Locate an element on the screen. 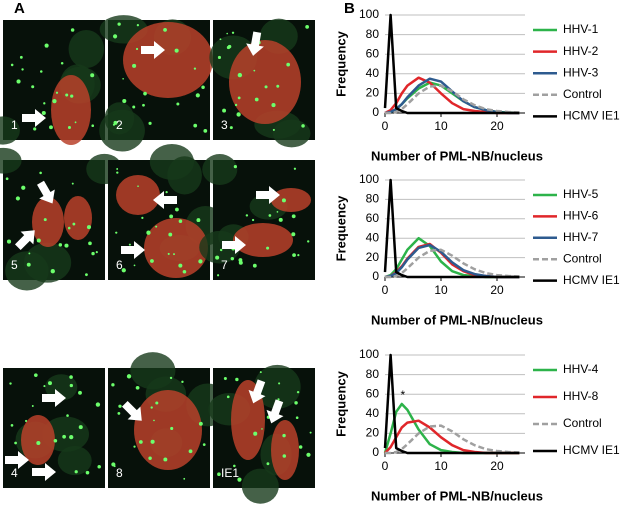 The image size is (624, 508). image-label: 3 is located at coordinates (224, 125).